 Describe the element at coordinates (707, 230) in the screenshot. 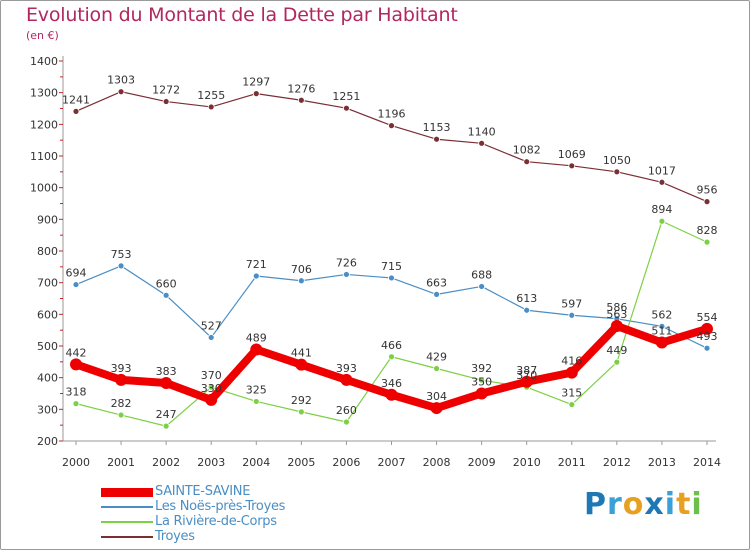

I see `data-label: 828` at that location.